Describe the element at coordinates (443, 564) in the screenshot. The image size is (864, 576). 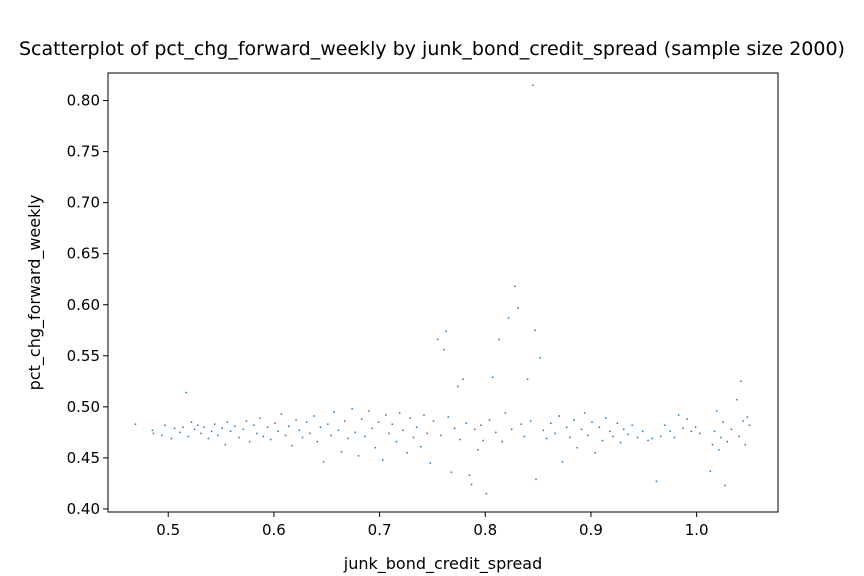
I see `x-axis-label: junk_bond_credit_spread` at that location.